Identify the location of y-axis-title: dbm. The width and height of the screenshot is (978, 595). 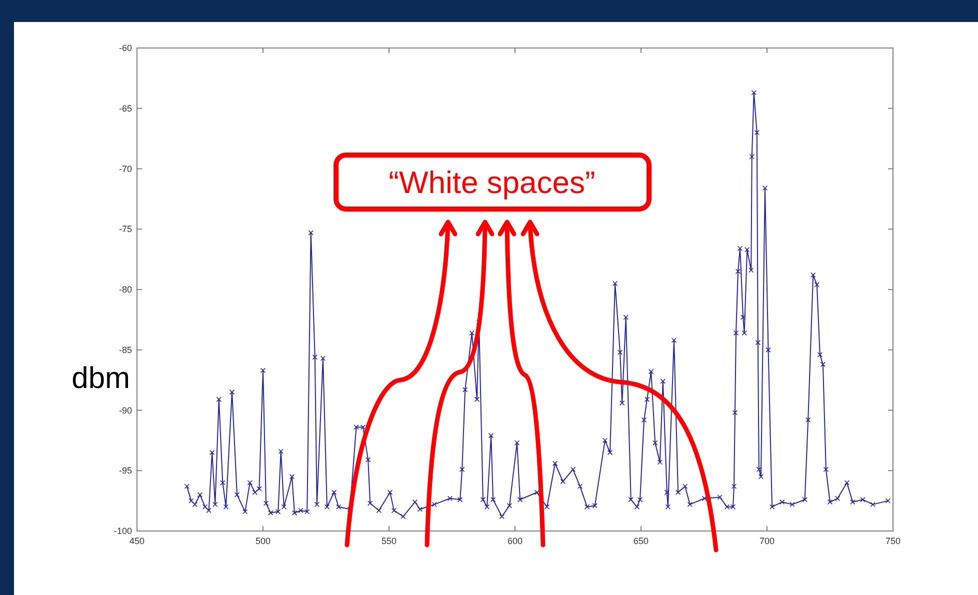
(101, 378).